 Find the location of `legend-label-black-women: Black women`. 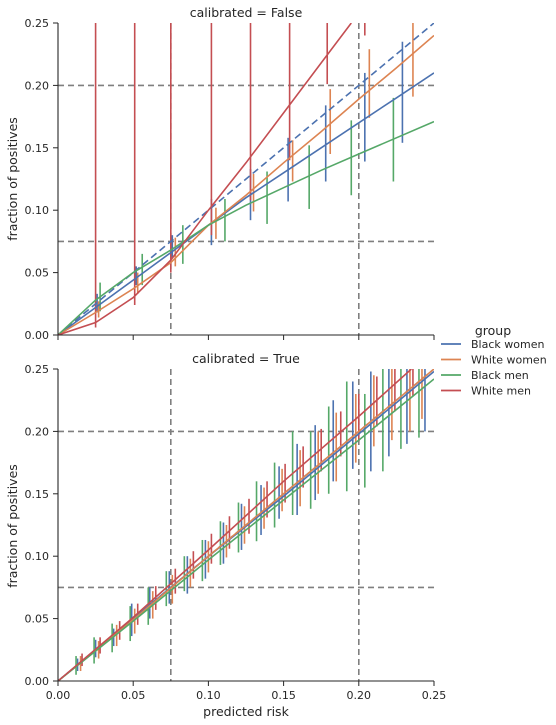

legend-label-black-women: Black women is located at coordinates (507, 344).